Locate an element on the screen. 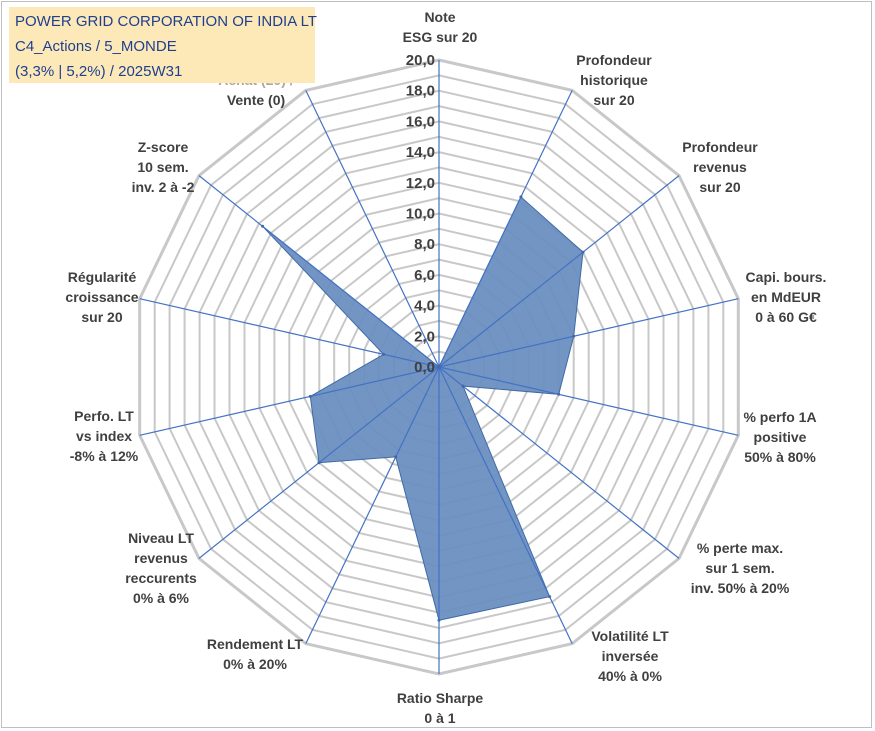 This screenshot has width=875, height=731. axis-label-line: reccurents is located at coordinates (161, 578).